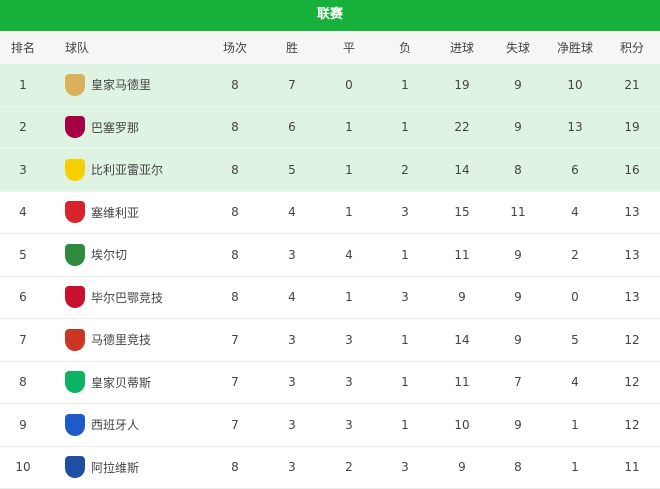  What do you see at coordinates (632, 170) in the screenshot?
I see `points: 16` at bounding box center [632, 170].